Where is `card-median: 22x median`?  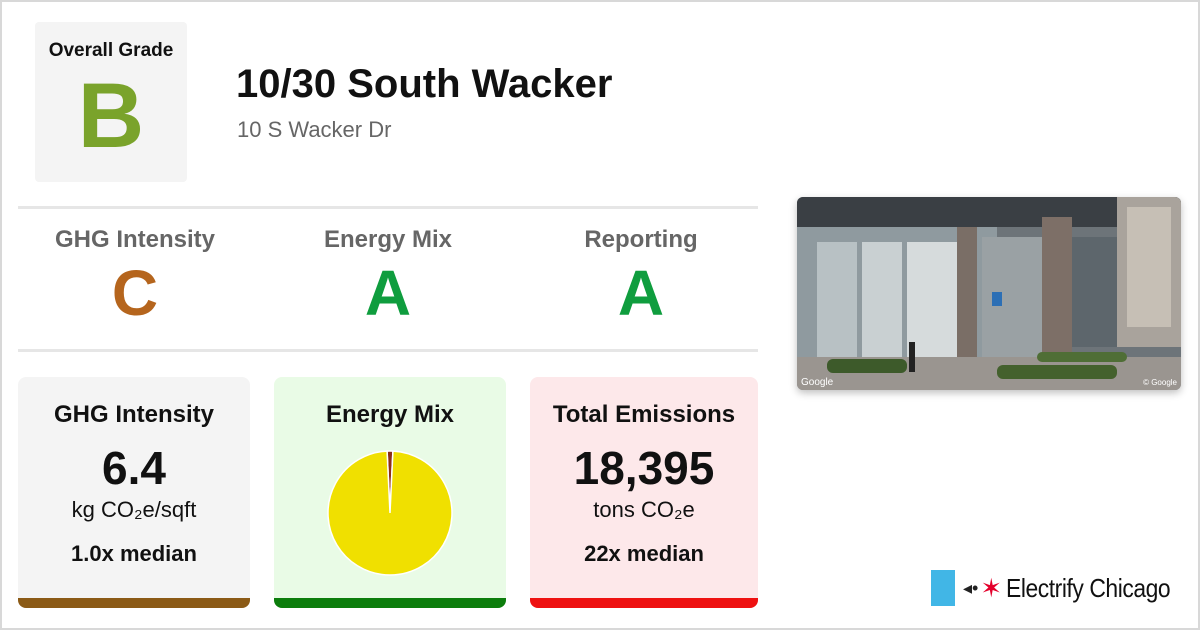 card-median: 22x median is located at coordinates (644, 553).